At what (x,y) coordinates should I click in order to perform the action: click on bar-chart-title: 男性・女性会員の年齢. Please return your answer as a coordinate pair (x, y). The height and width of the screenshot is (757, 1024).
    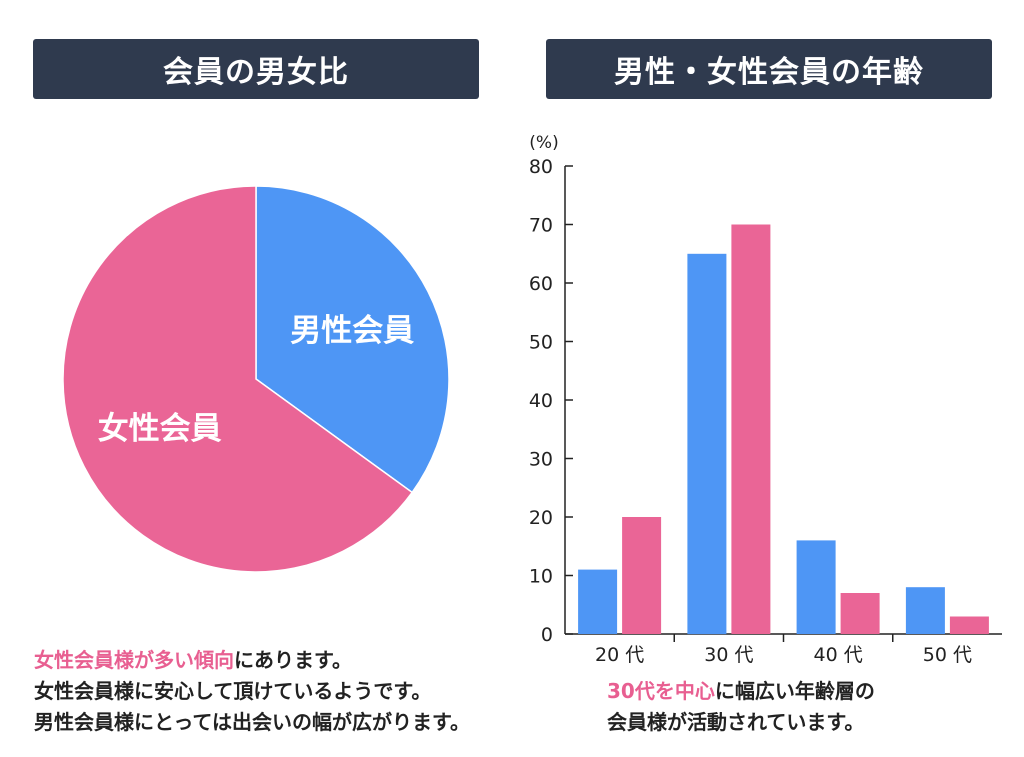
    Looking at the image, I should click on (769, 69).